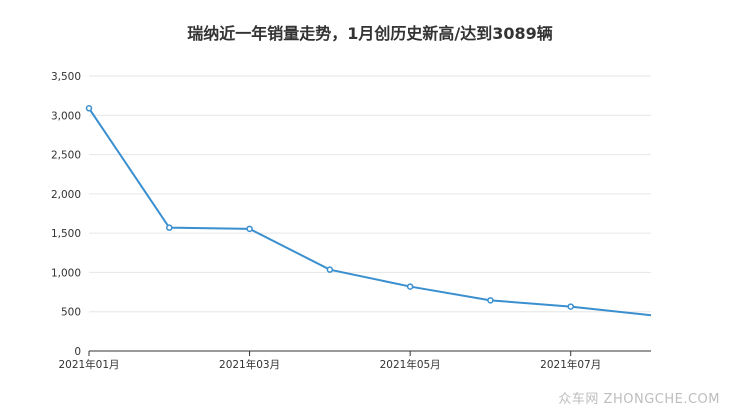  Describe the element at coordinates (66, 273) in the screenshot. I see `y-tick-label: 1,000` at that location.